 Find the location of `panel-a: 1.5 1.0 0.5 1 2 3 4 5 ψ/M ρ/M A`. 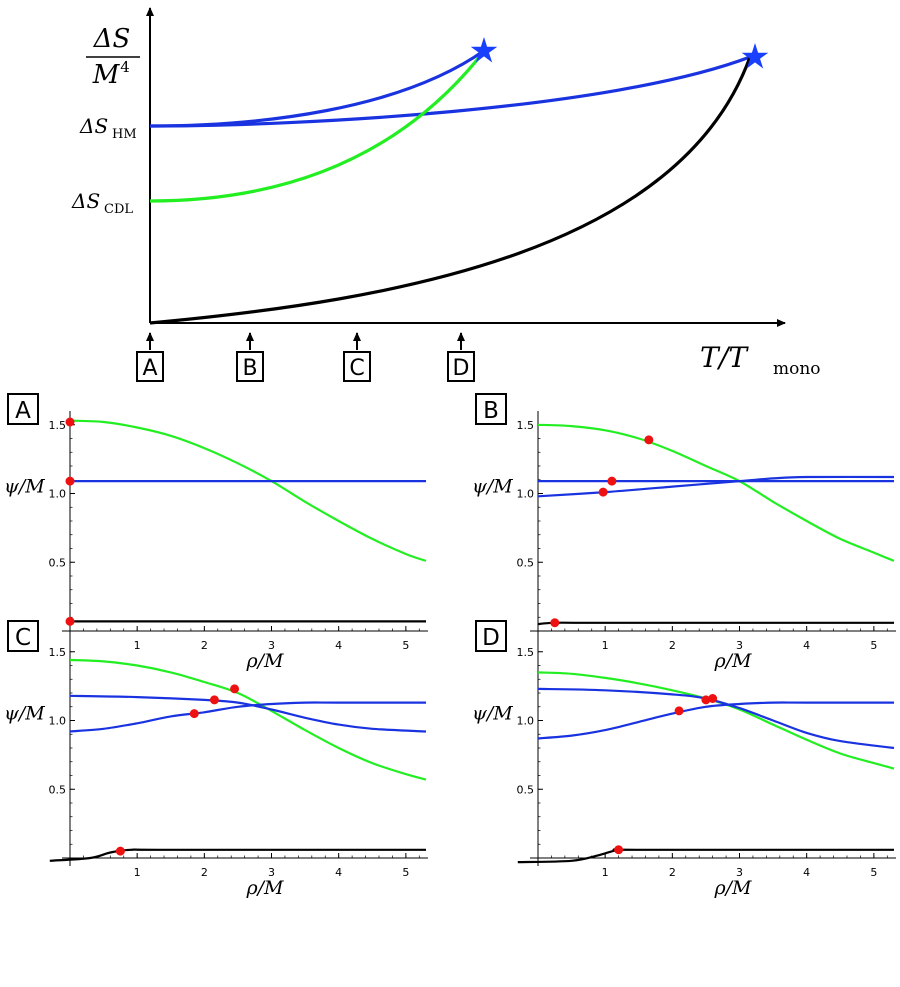

panel-a: 1.5 1.0 0.5 1 2 3 4 5 ψ/M ρ/M A is located at coordinates (216, 532).